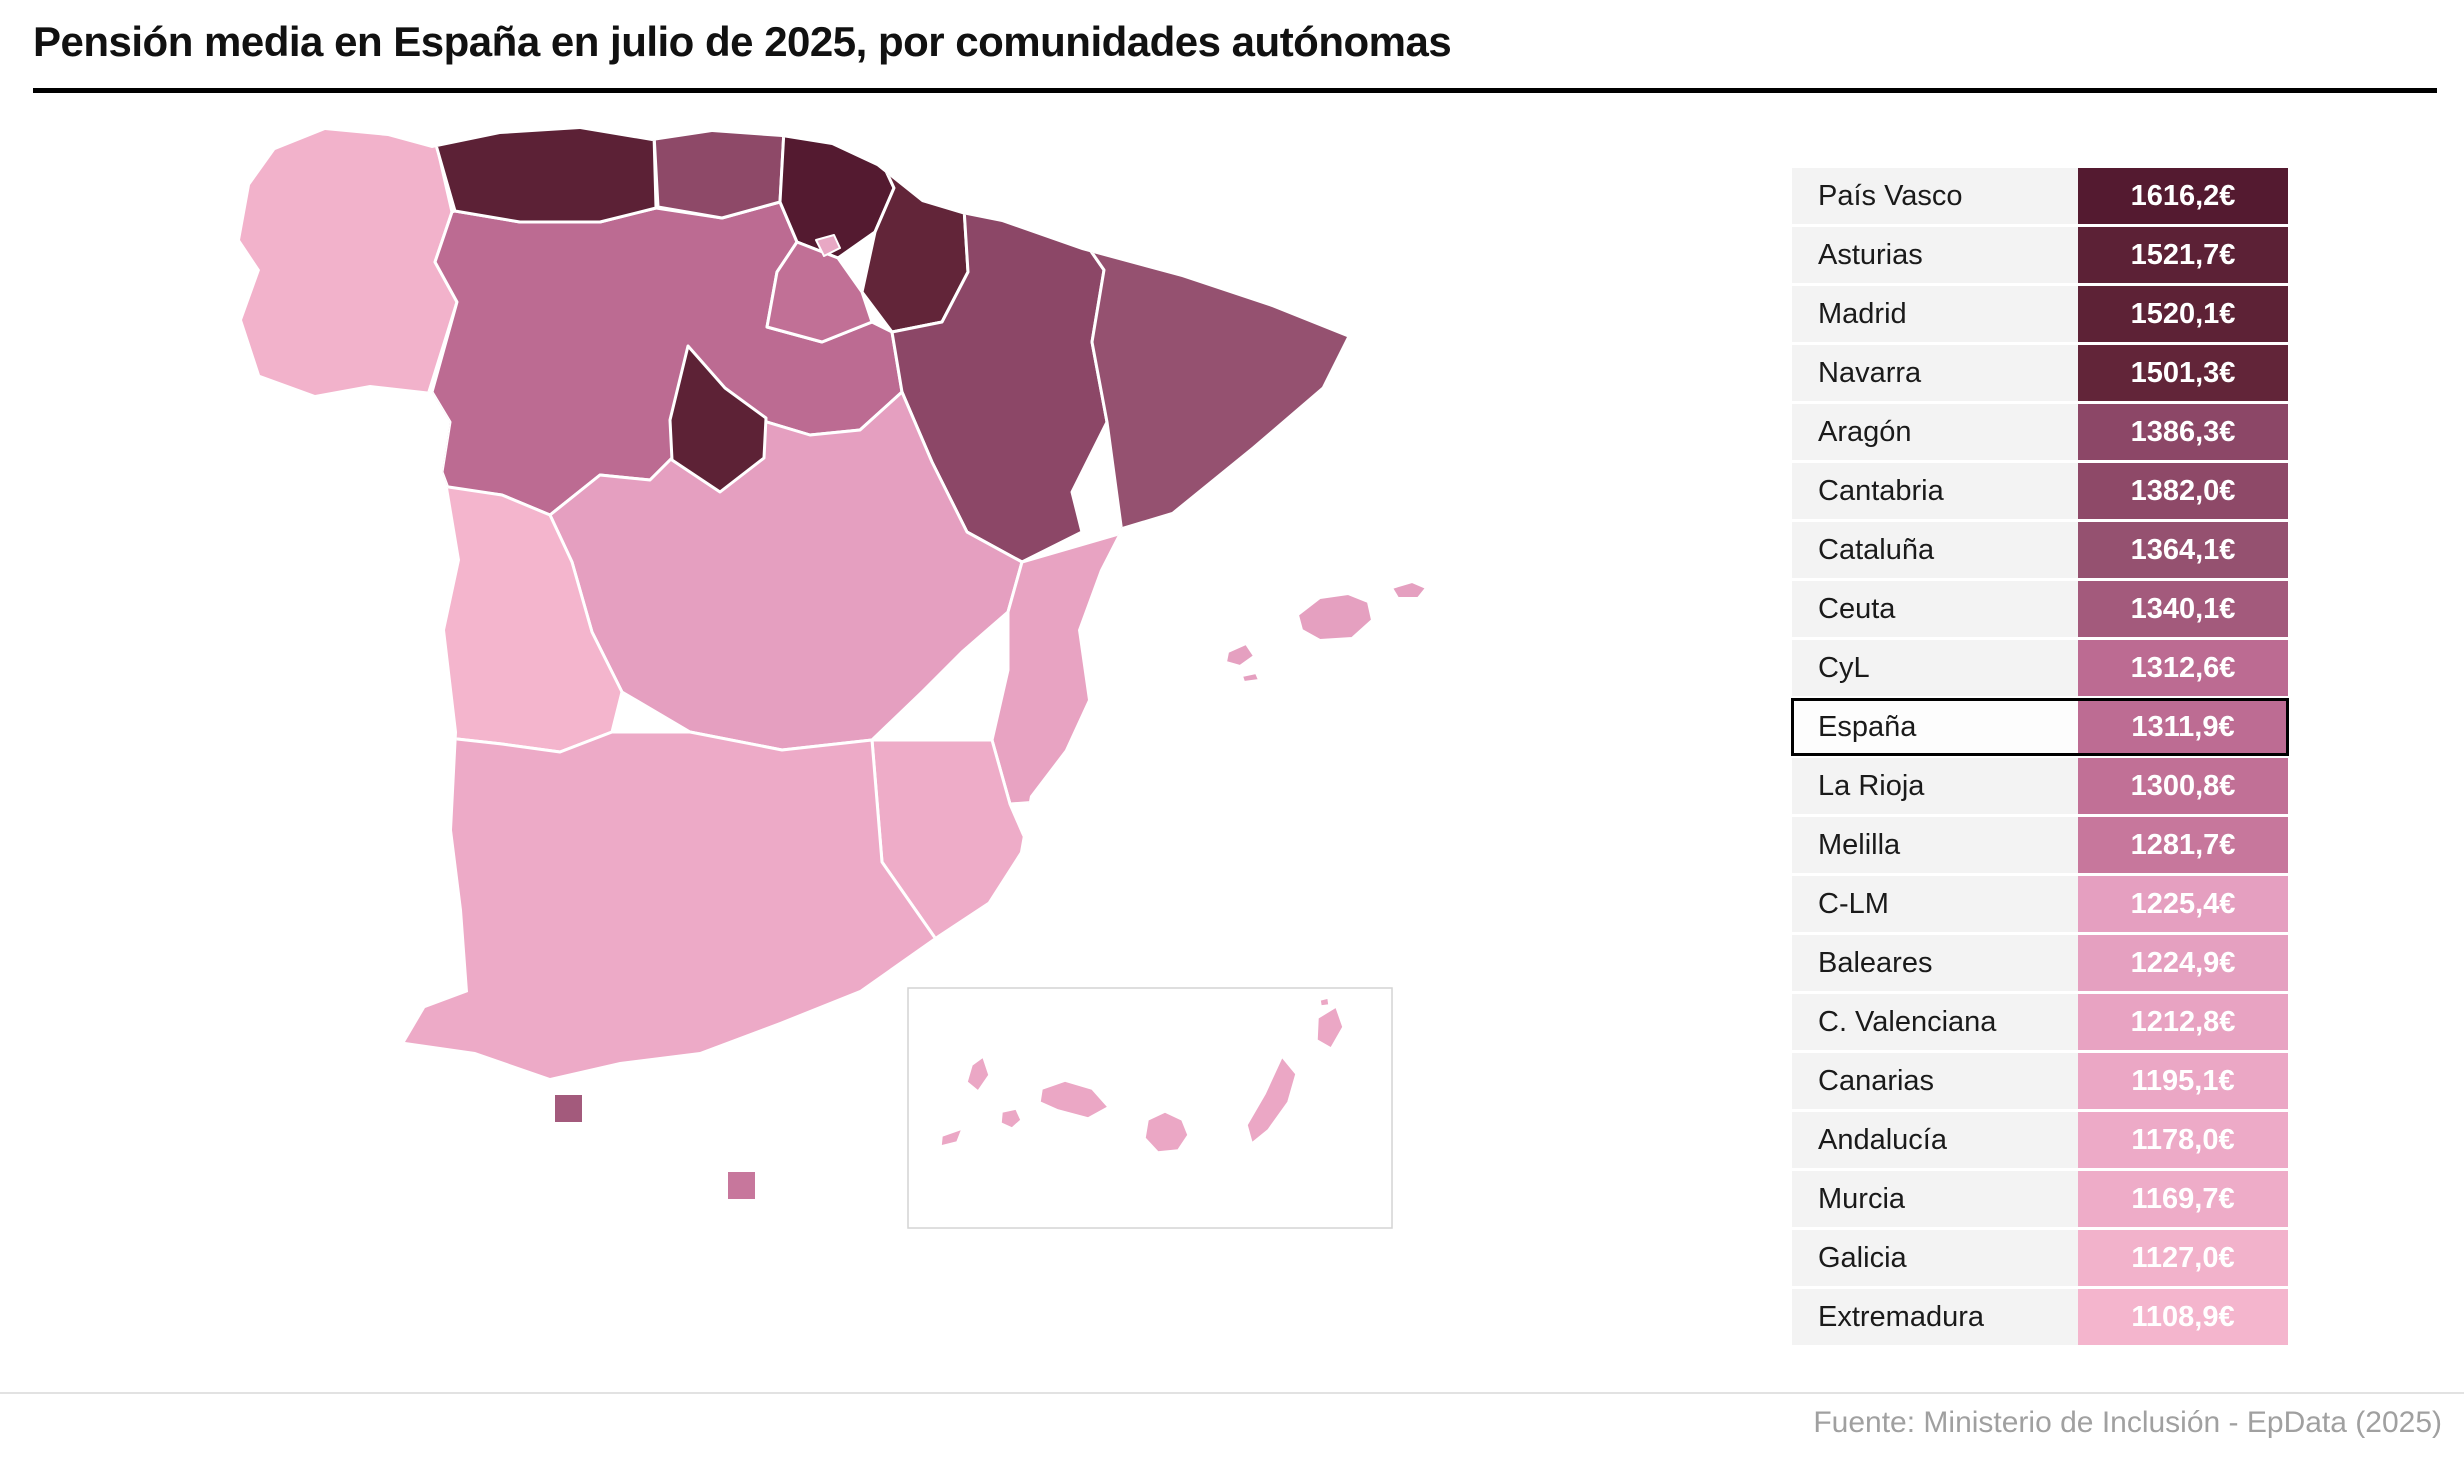  Describe the element at coordinates (2183, 786) in the screenshot. I see `region-value-badge: 1300,8€` at that location.